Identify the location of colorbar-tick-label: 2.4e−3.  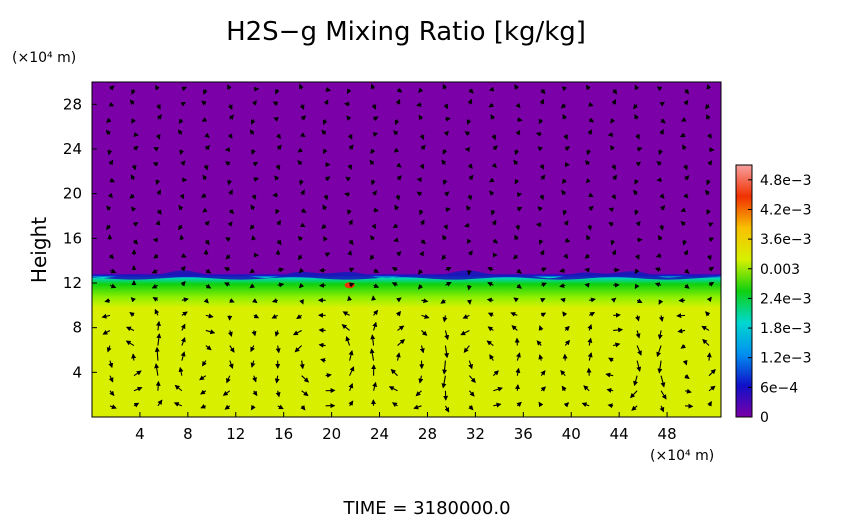
(786, 299).